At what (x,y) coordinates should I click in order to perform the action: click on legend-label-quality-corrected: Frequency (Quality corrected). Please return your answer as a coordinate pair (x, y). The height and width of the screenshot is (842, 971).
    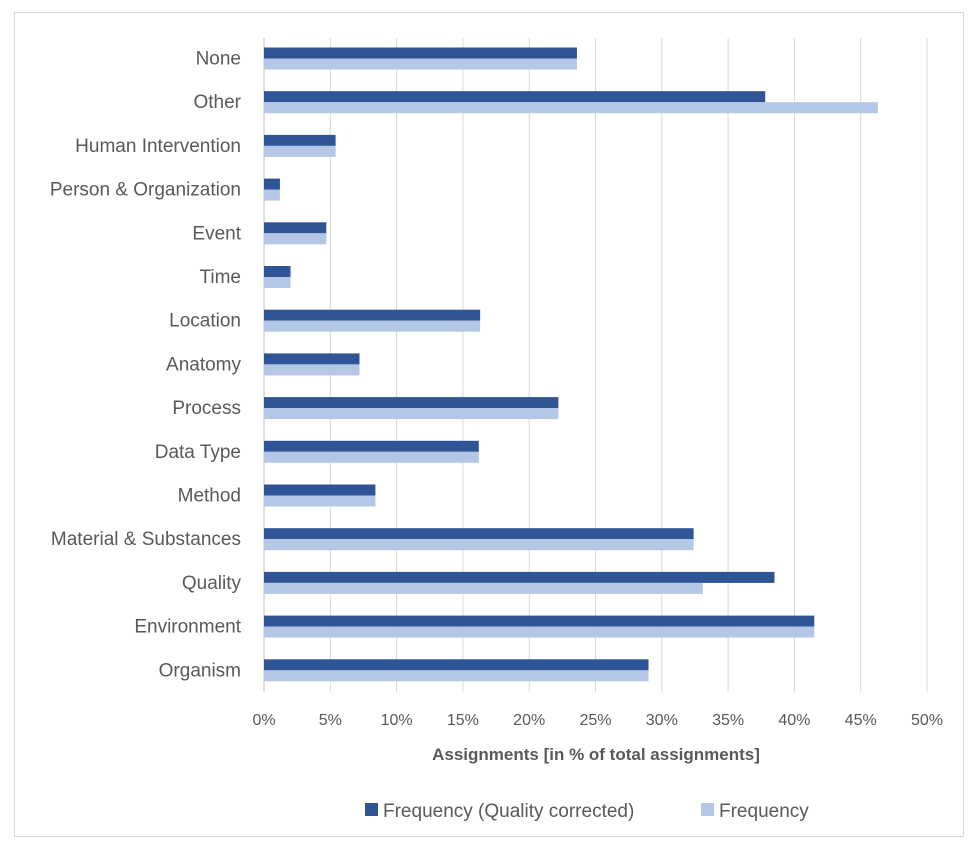
    Looking at the image, I should click on (508, 811).